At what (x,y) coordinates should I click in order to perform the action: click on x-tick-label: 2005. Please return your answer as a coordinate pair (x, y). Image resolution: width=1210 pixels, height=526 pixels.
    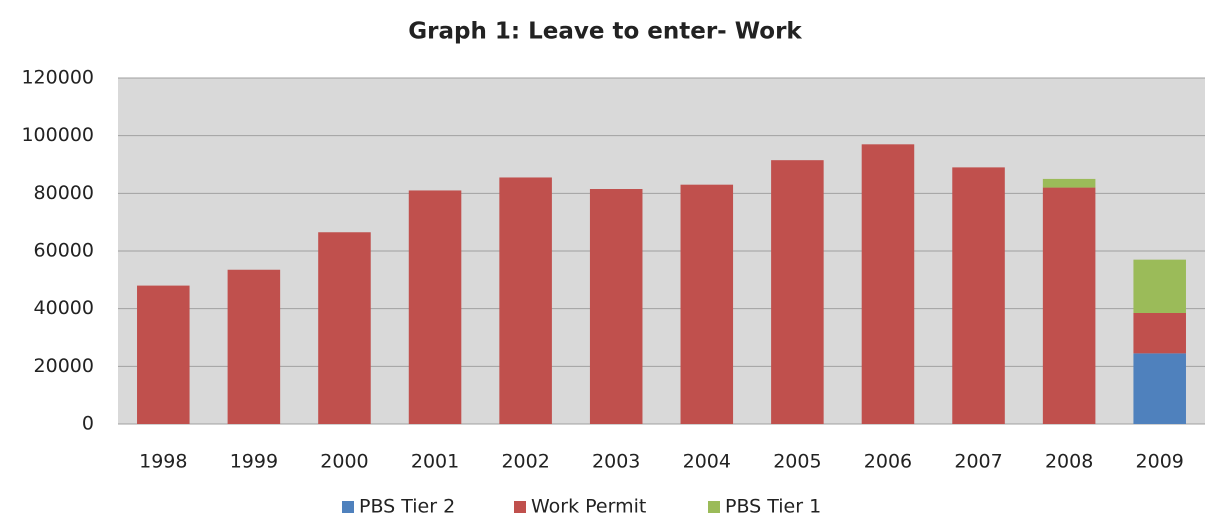
    Looking at the image, I should click on (797, 462).